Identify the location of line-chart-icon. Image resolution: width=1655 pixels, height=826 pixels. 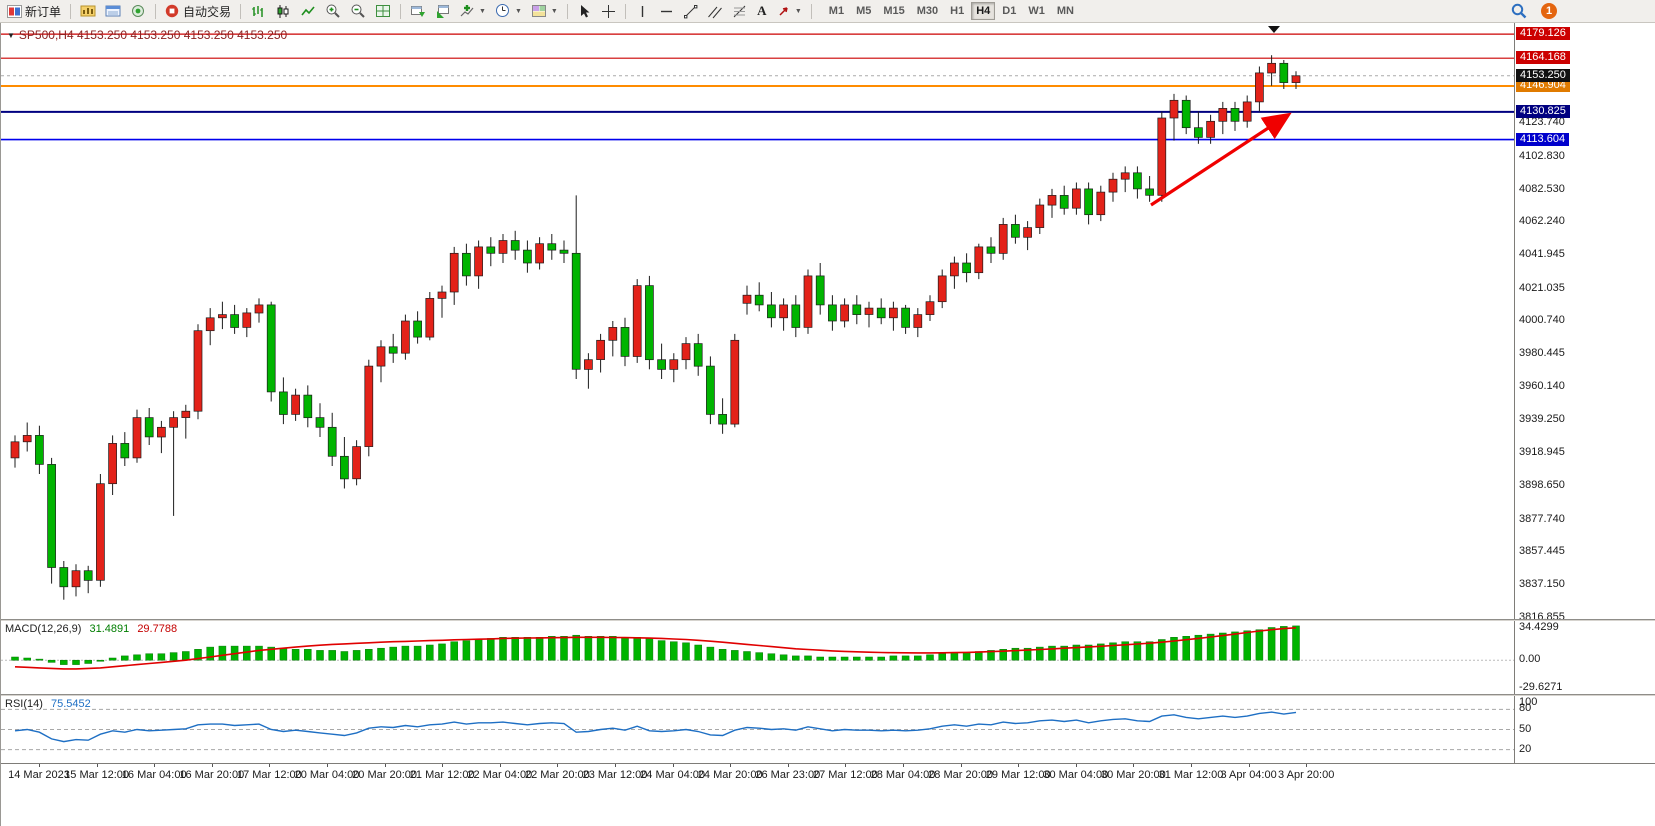
(308, 10).